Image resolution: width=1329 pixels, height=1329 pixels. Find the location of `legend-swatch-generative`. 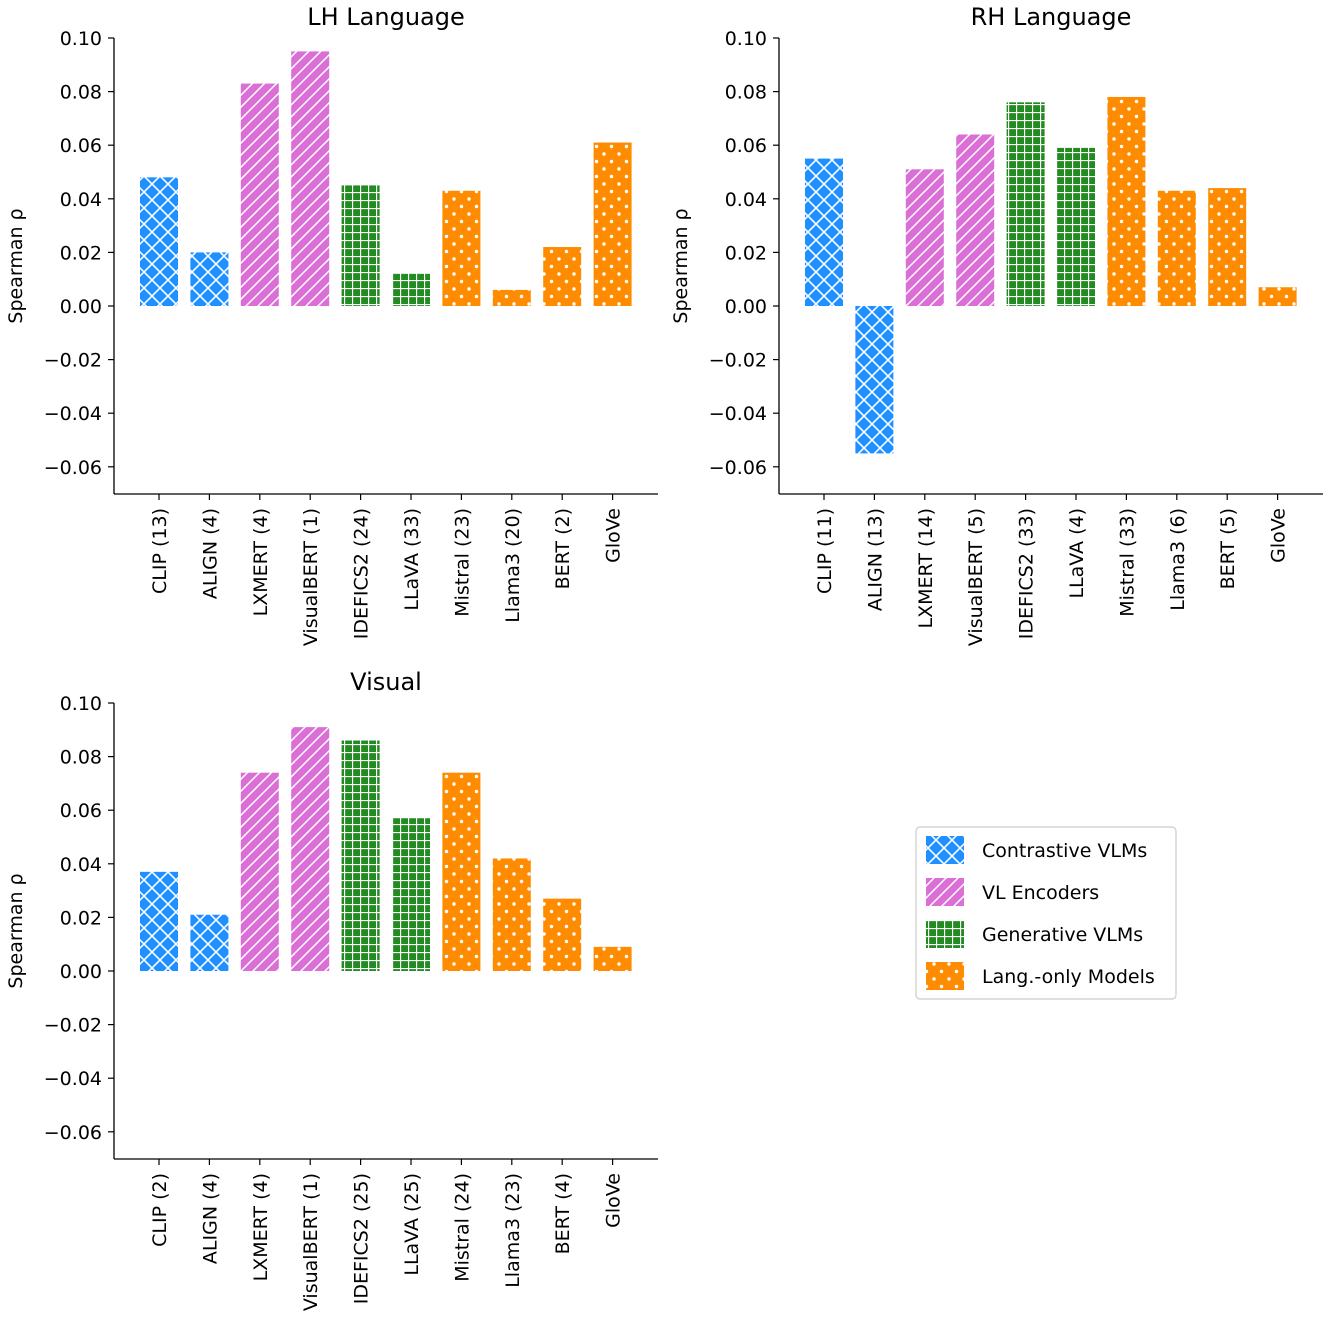

legend-swatch-generative is located at coordinates (945, 934).